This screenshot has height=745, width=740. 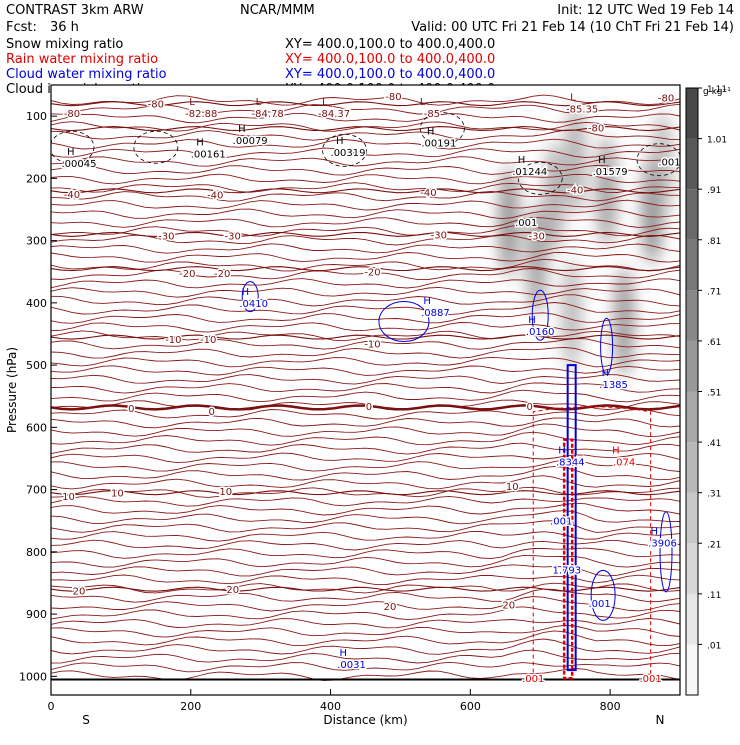 What do you see at coordinates (250, 141) in the screenshot?
I see `extremum-value: .00079` at bounding box center [250, 141].